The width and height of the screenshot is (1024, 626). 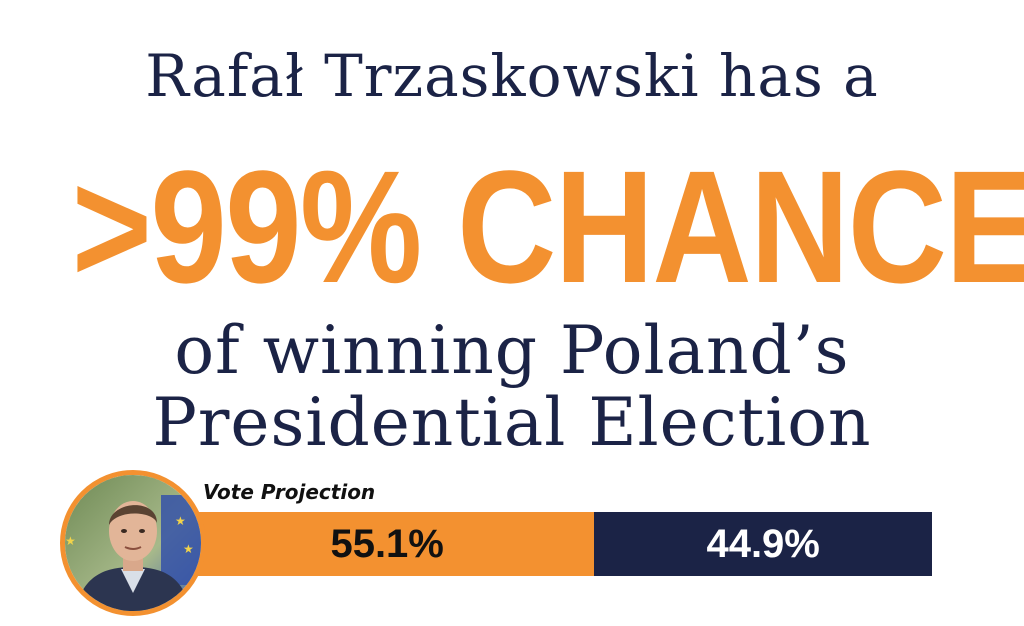 I want to click on opponent-share-label: 44.9%, so click(x=763, y=543).